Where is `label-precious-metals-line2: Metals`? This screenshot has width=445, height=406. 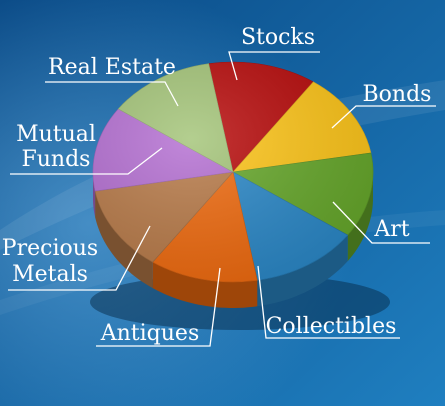 label-precious-metals-line2: Metals is located at coordinates (50, 274).